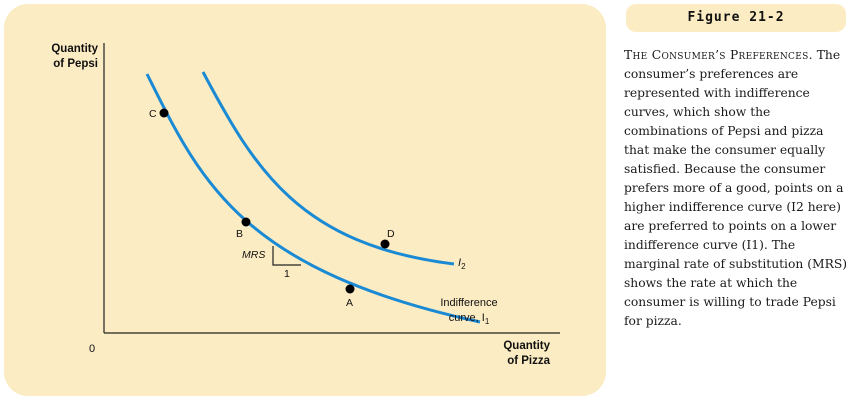 The height and width of the screenshot is (401, 852). What do you see at coordinates (462, 264) in the screenshot?
I see `curve-label-i2: I2` at bounding box center [462, 264].